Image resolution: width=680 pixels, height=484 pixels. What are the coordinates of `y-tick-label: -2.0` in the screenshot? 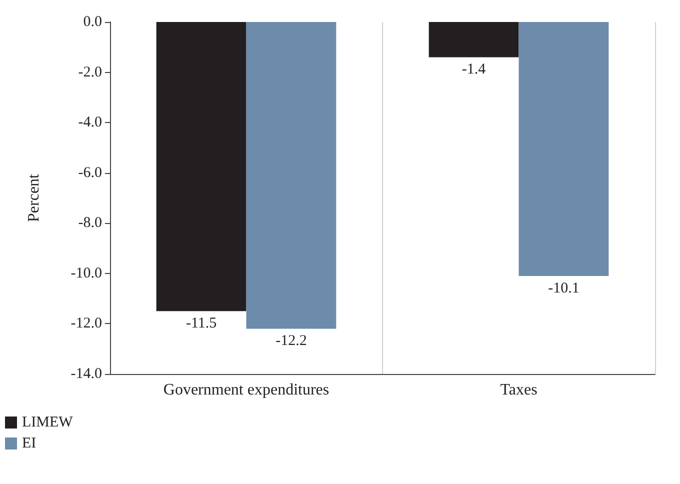 It's located at (90, 72).